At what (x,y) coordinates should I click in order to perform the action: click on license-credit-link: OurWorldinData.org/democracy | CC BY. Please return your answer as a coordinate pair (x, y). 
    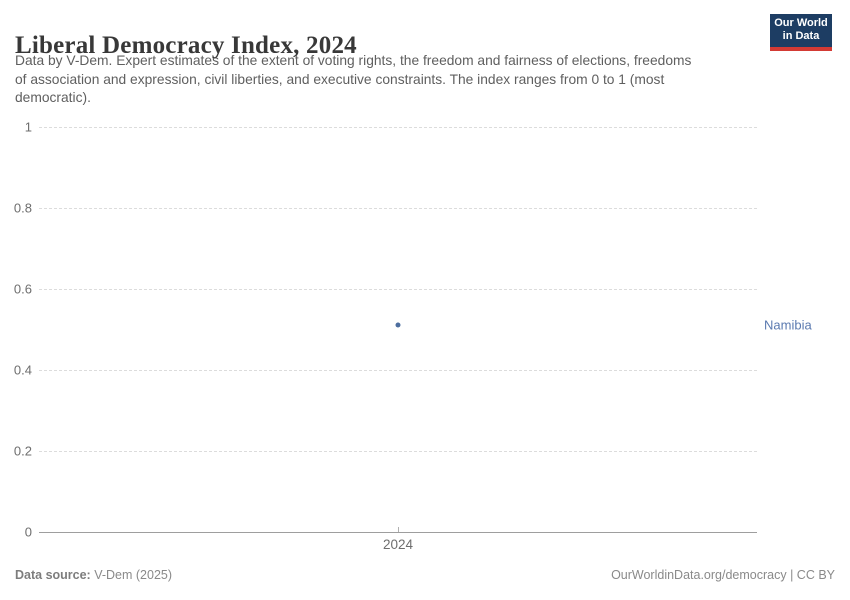
    Looking at the image, I should click on (723, 575).